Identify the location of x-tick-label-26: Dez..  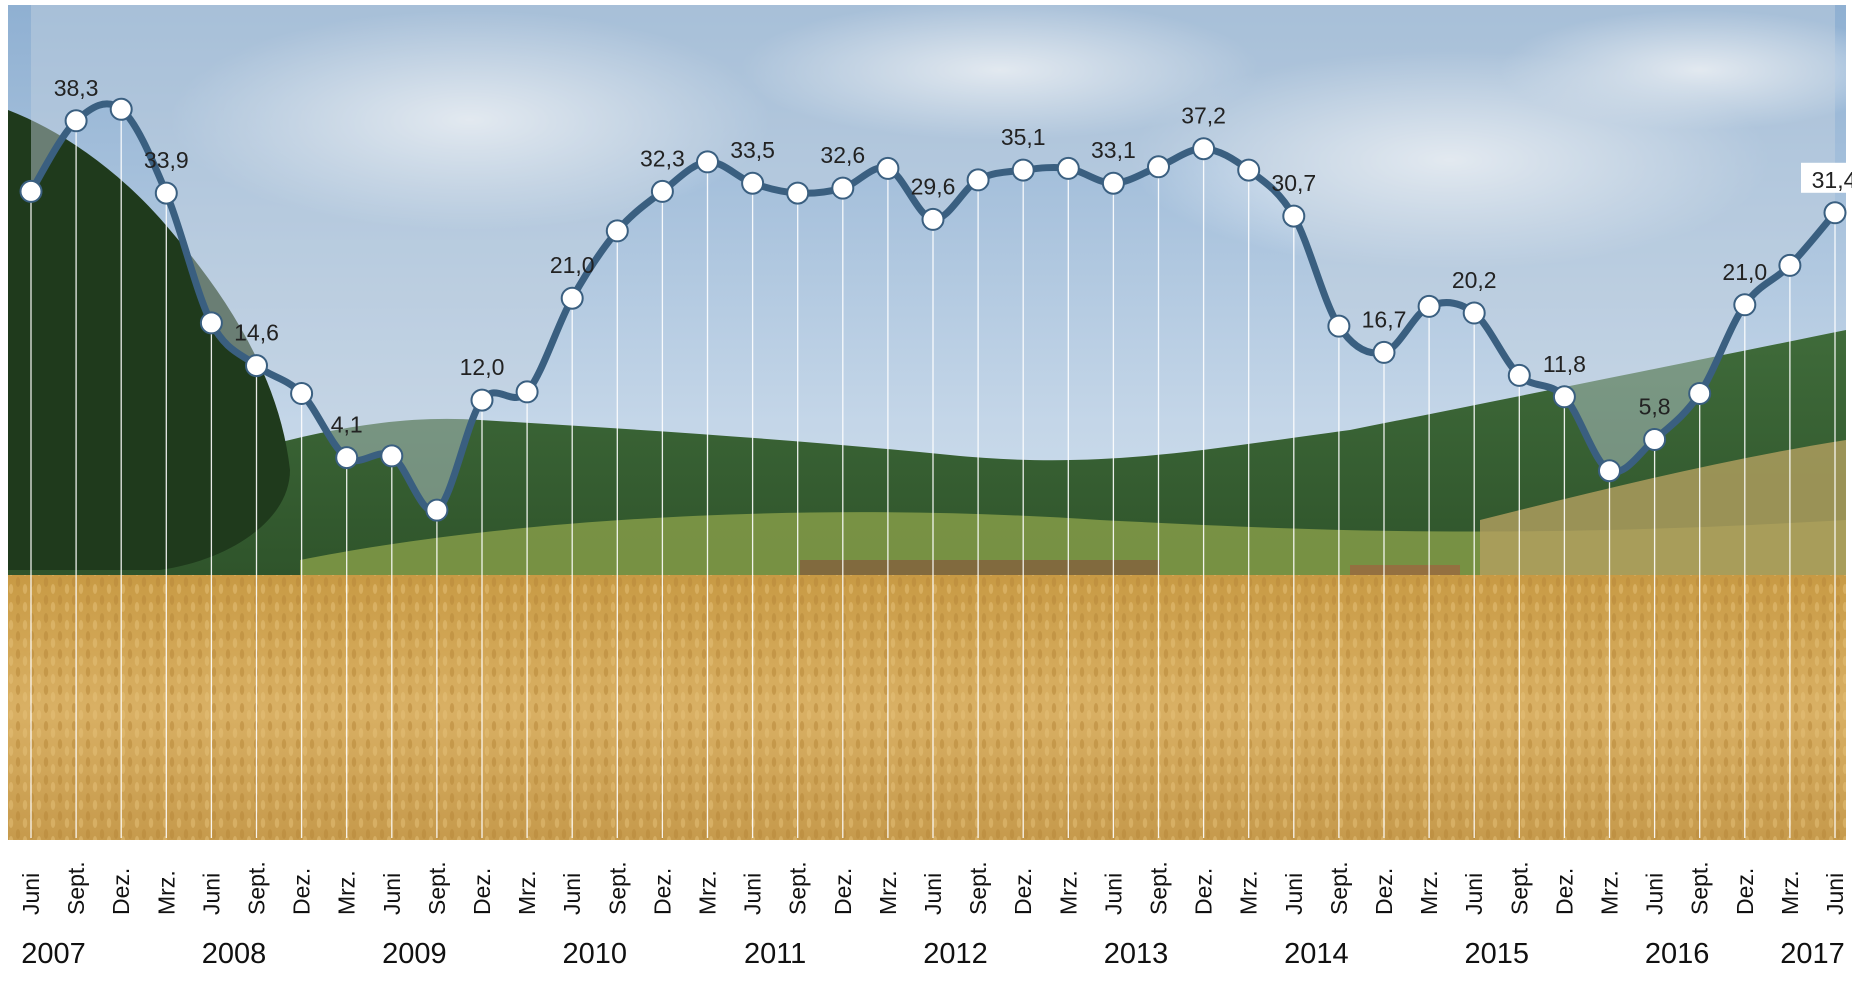
(1204, 891).